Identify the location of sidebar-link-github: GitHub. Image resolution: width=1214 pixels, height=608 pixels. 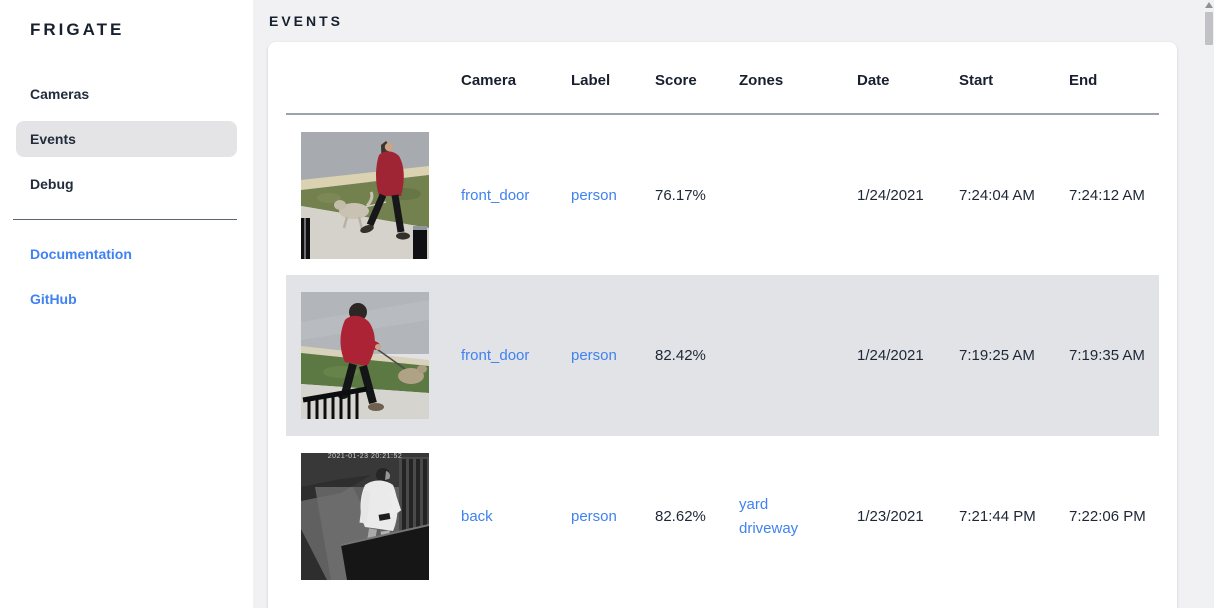
(53, 299).